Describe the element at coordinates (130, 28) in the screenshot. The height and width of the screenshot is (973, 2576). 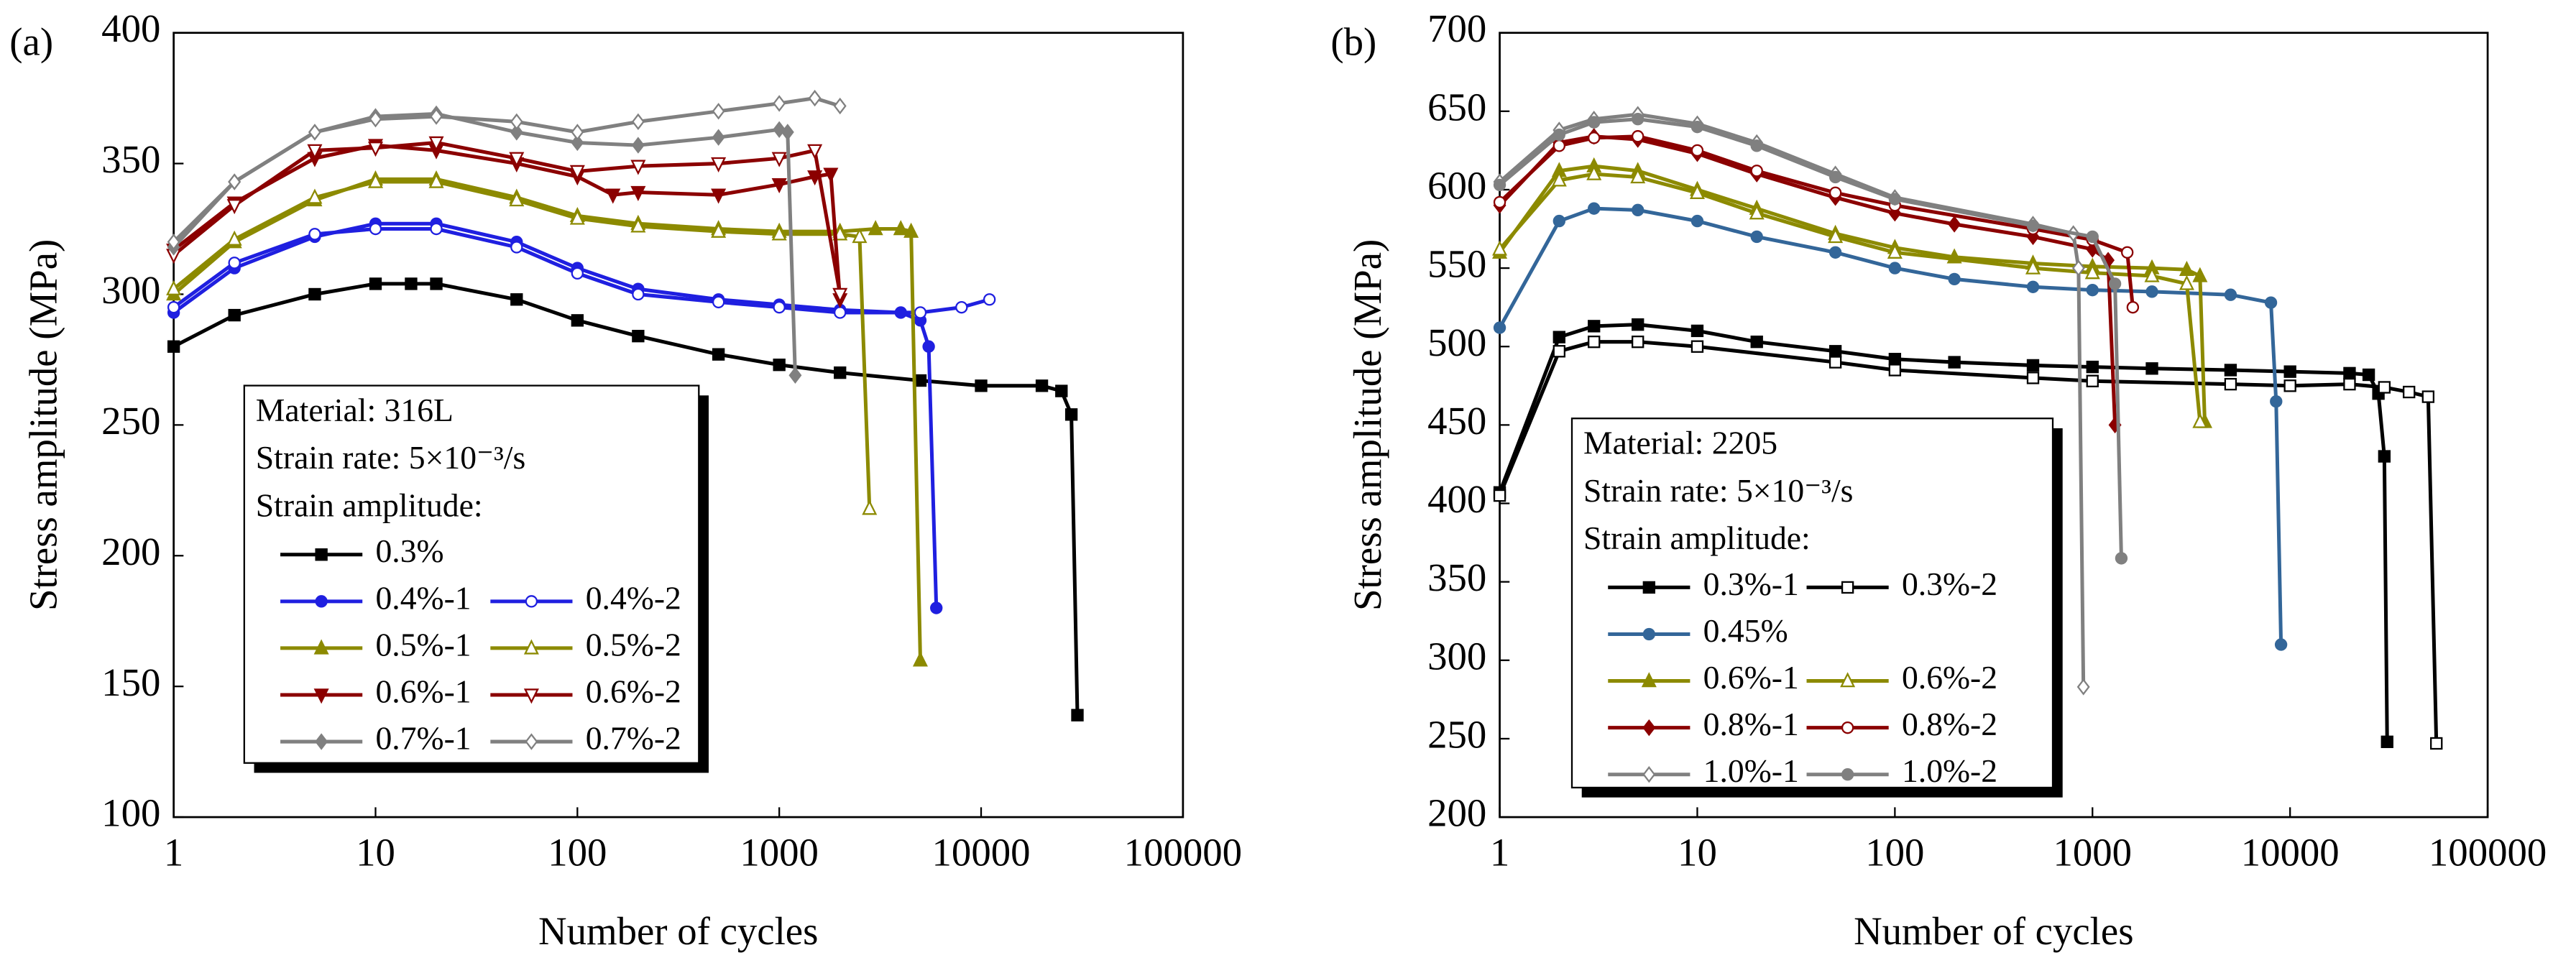
I see `y-tick-label: 400` at that location.